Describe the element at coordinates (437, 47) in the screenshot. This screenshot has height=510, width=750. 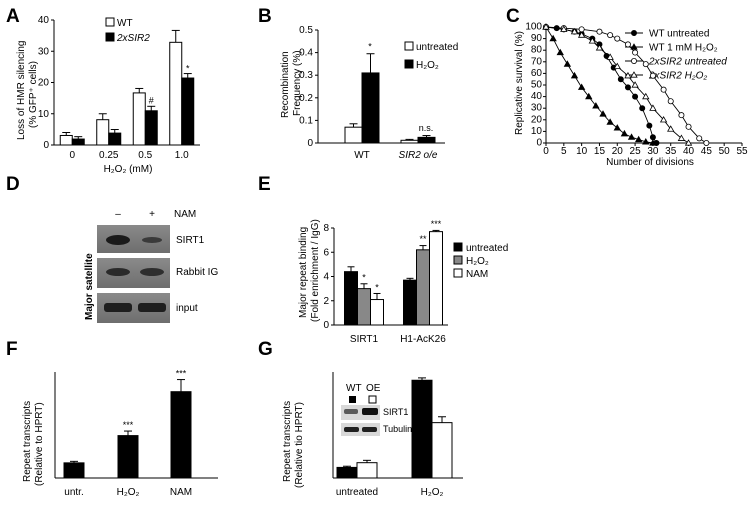
I see `legend-label-untreated: untreated` at that location.